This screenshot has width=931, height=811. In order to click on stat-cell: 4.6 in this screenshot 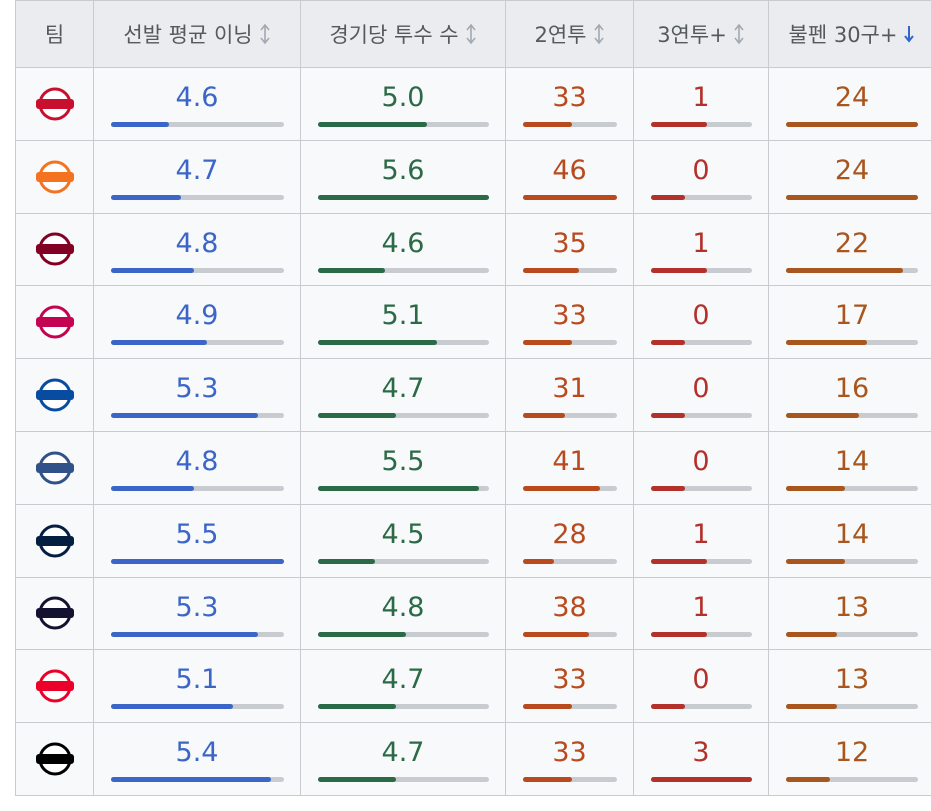, I will do `click(197, 104)`.